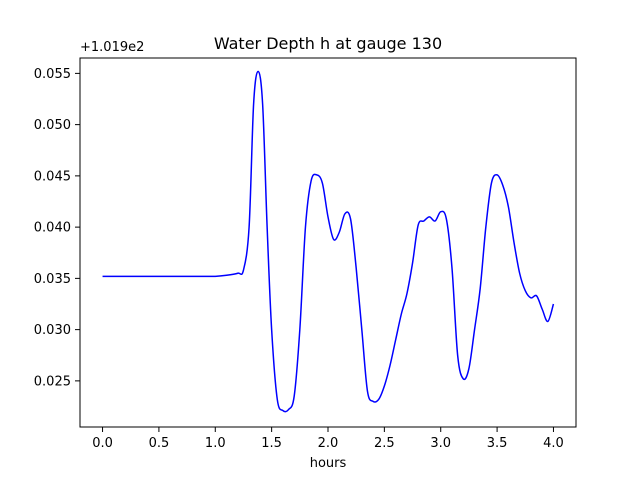  What do you see at coordinates (328, 43) in the screenshot?
I see `chart-title: Water Depth h at gauge 130` at bounding box center [328, 43].